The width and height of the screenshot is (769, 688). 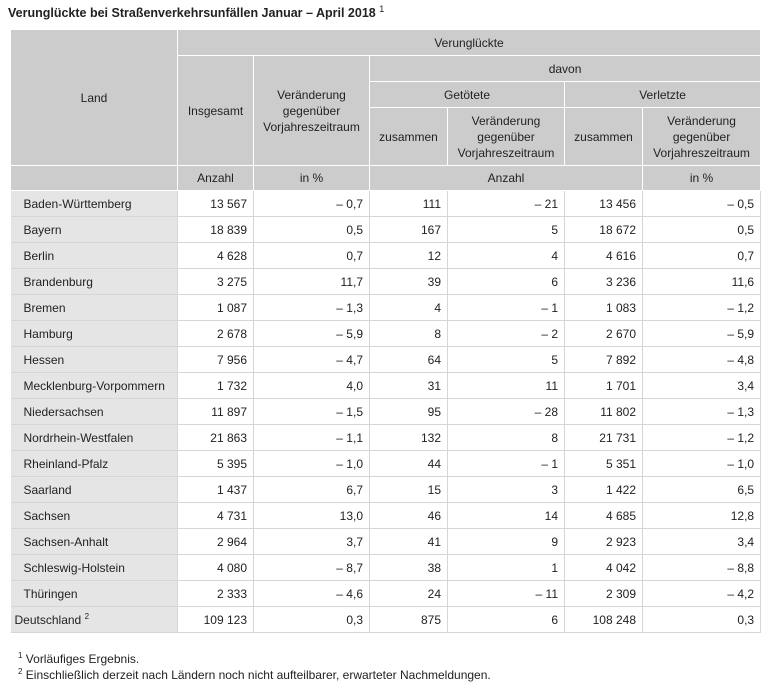 I want to click on value-cell-insgesamt: 2 964, so click(x=215, y=541).